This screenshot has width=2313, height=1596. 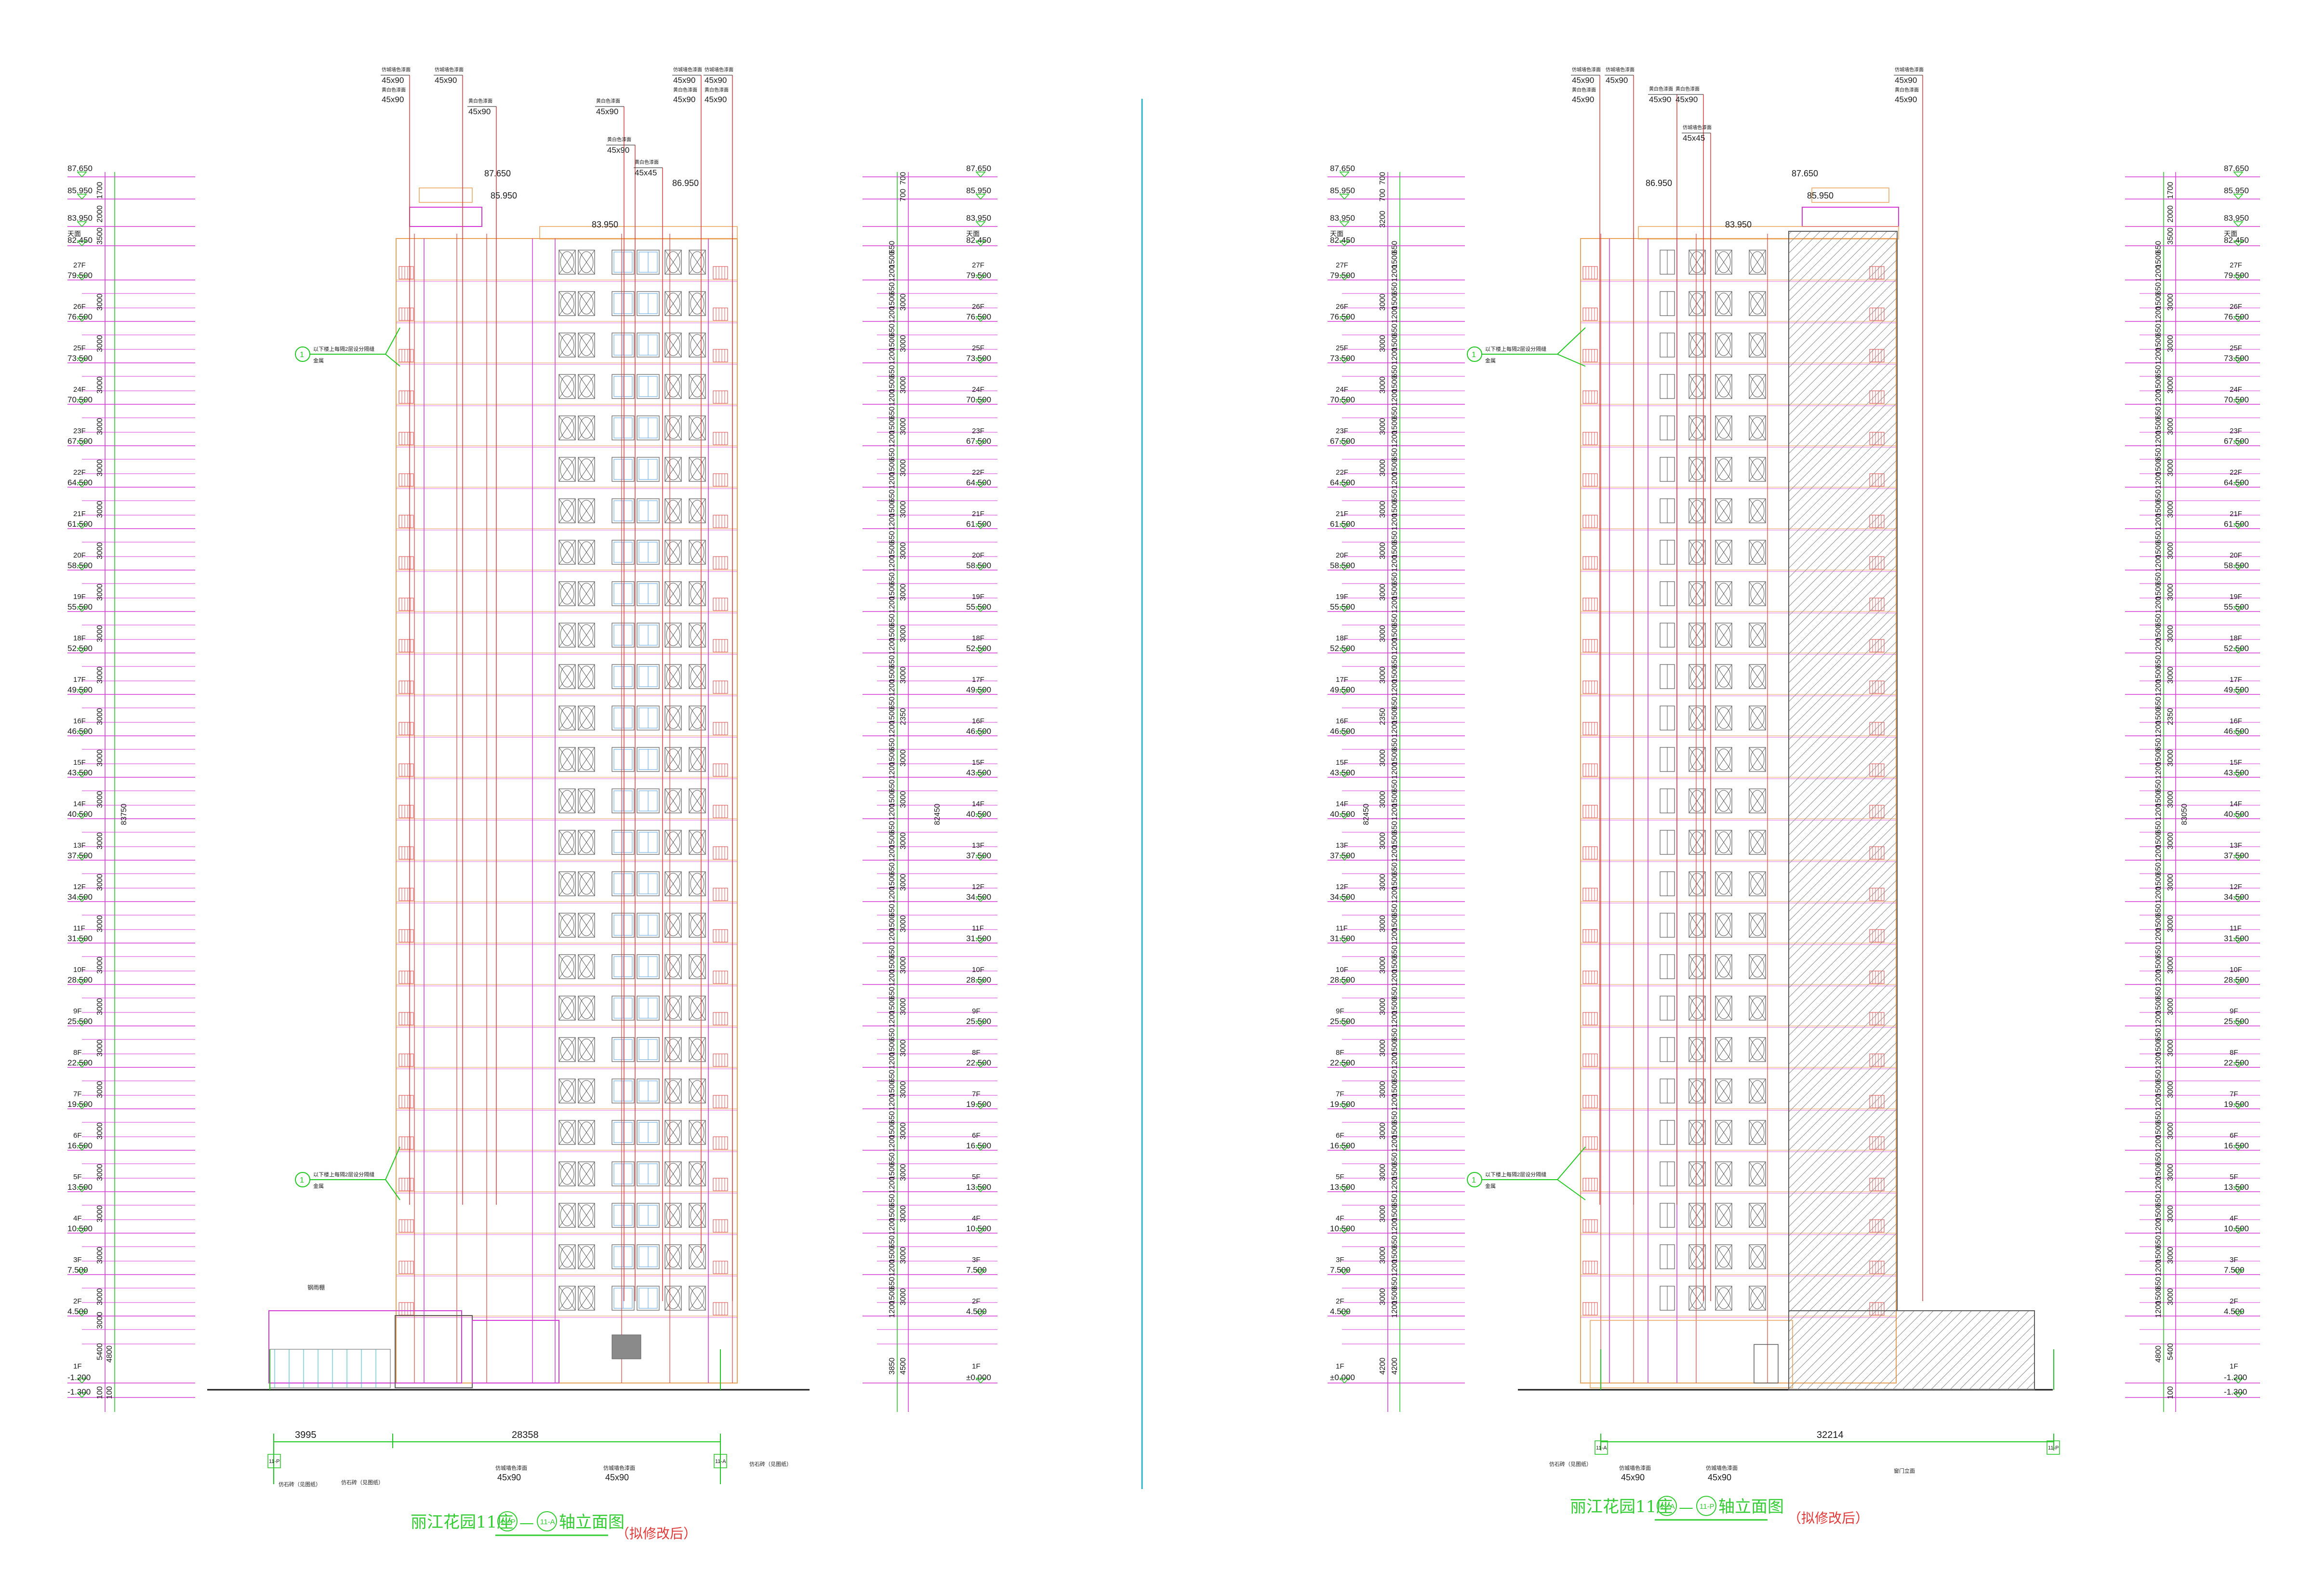 I want to click on floor-elevation: 31.500, so click(x=1343, y=938).